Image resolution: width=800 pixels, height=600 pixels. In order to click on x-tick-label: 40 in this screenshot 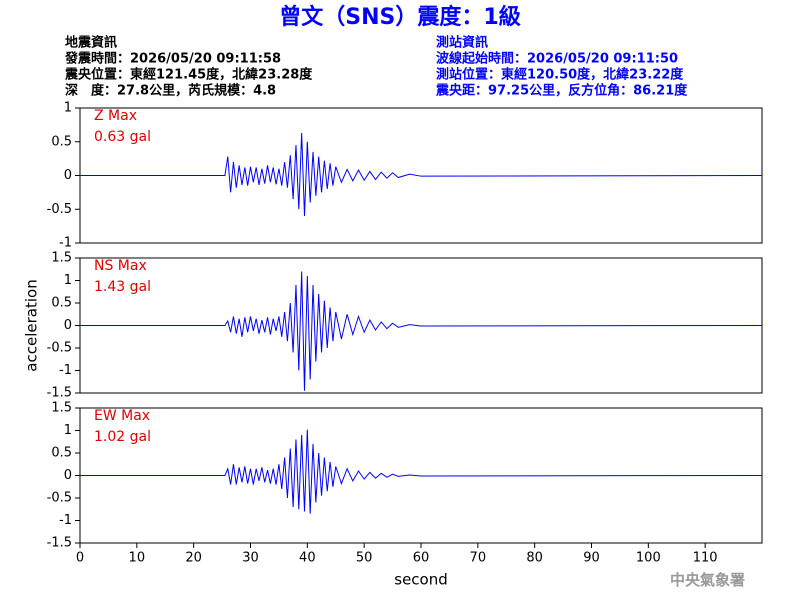, I will do `click(307, 558)`.